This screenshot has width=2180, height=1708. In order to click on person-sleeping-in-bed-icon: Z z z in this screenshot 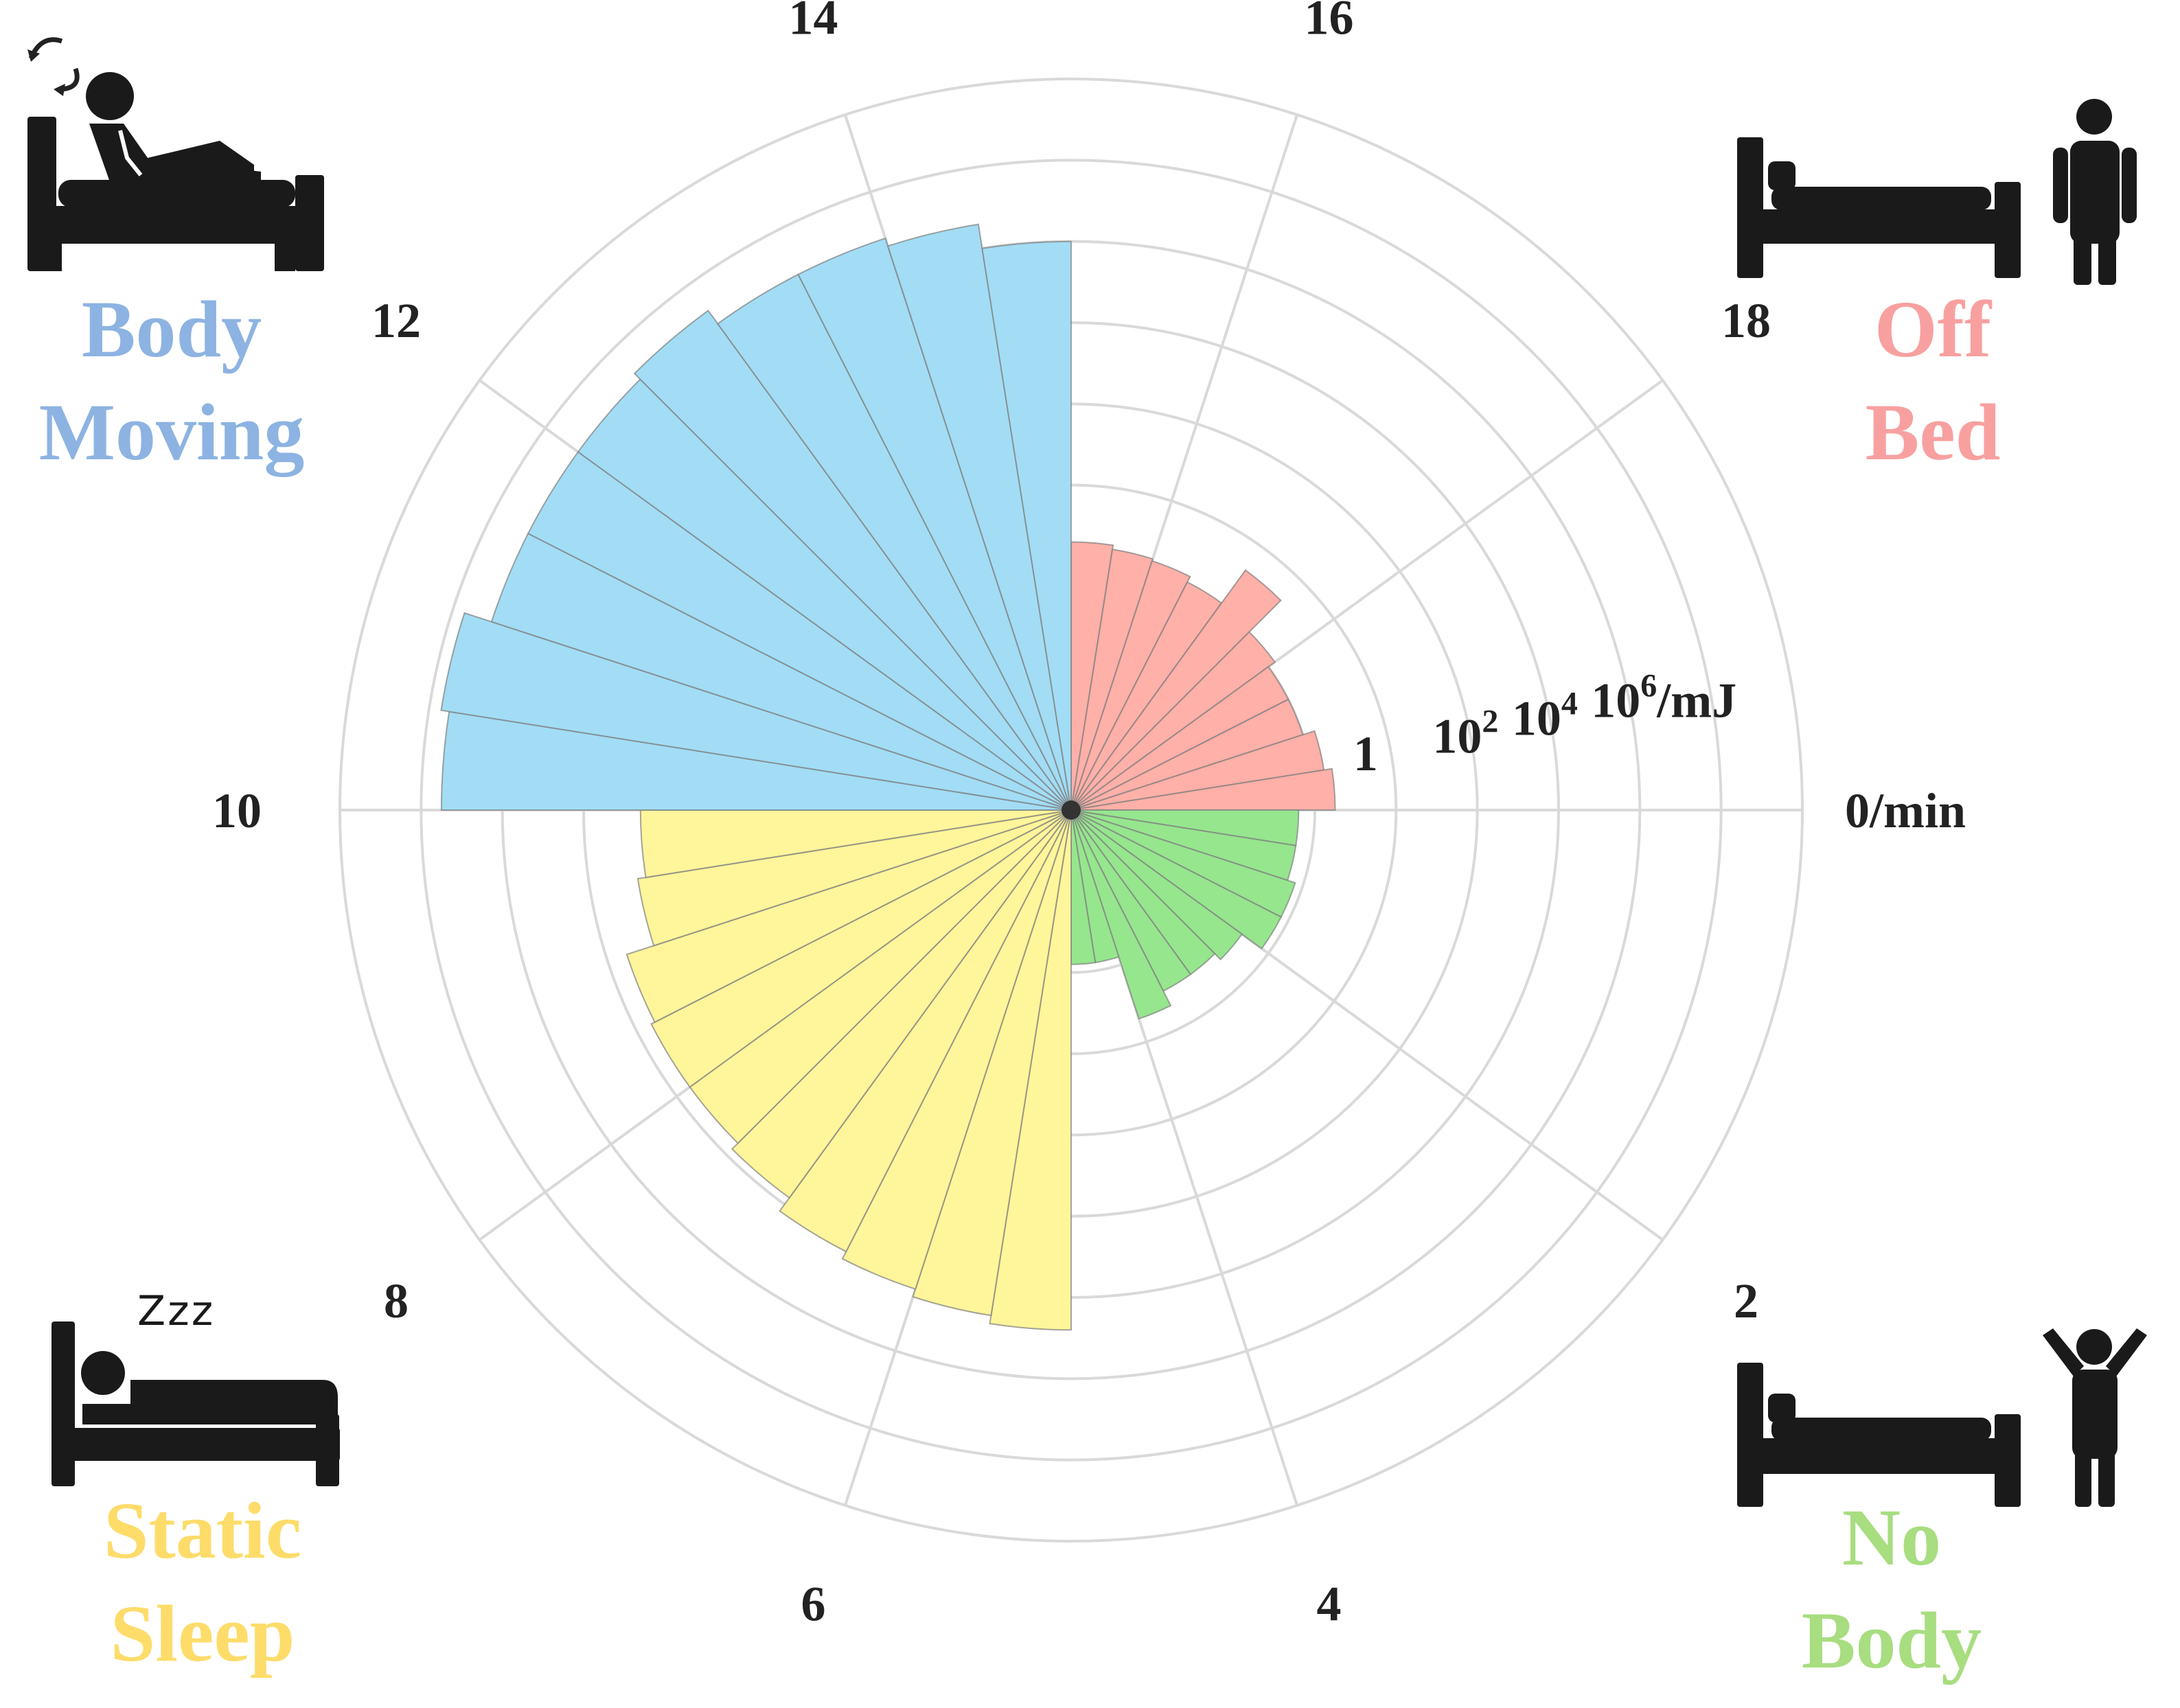, I will do `click(195, 1386)`.